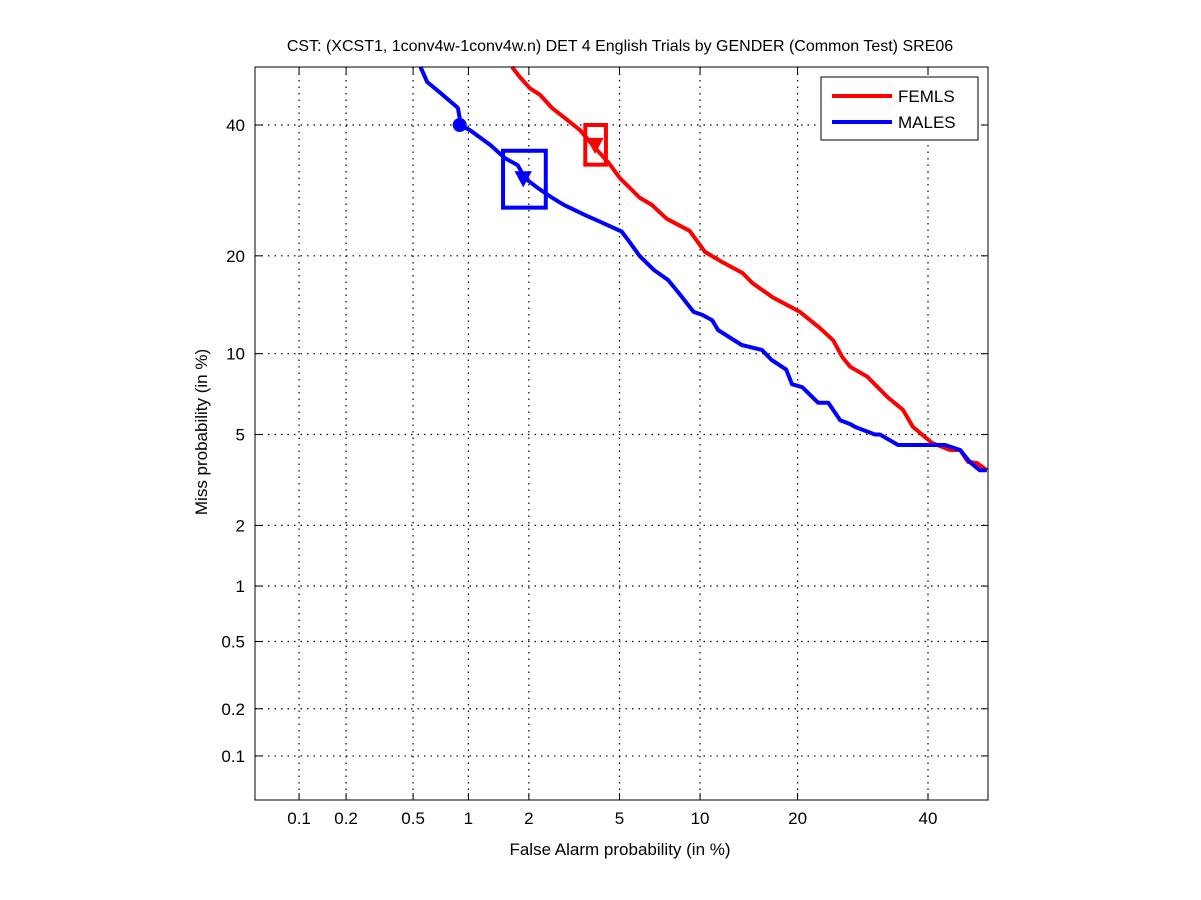 Image resolution: width=1201 pixels, height=900 pixels. I want to click on min-dcf-marker-males, so click(459, 125).